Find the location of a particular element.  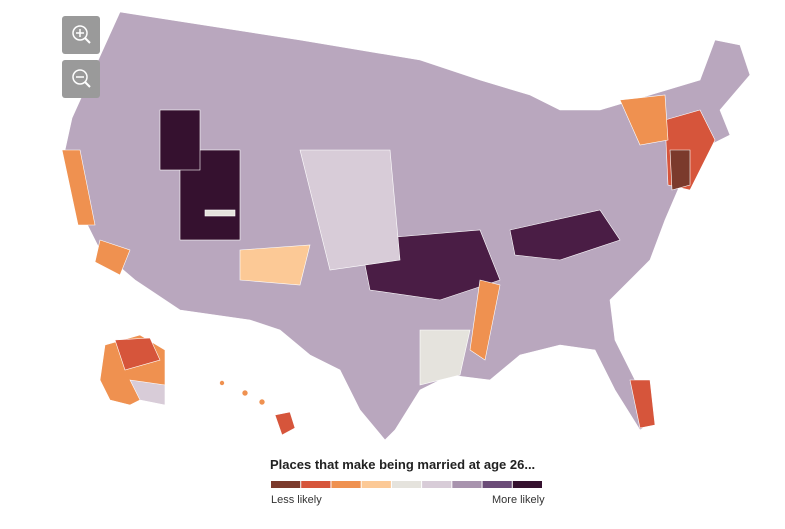

legend-high-label: More likely is located at coordinates (518, 500).